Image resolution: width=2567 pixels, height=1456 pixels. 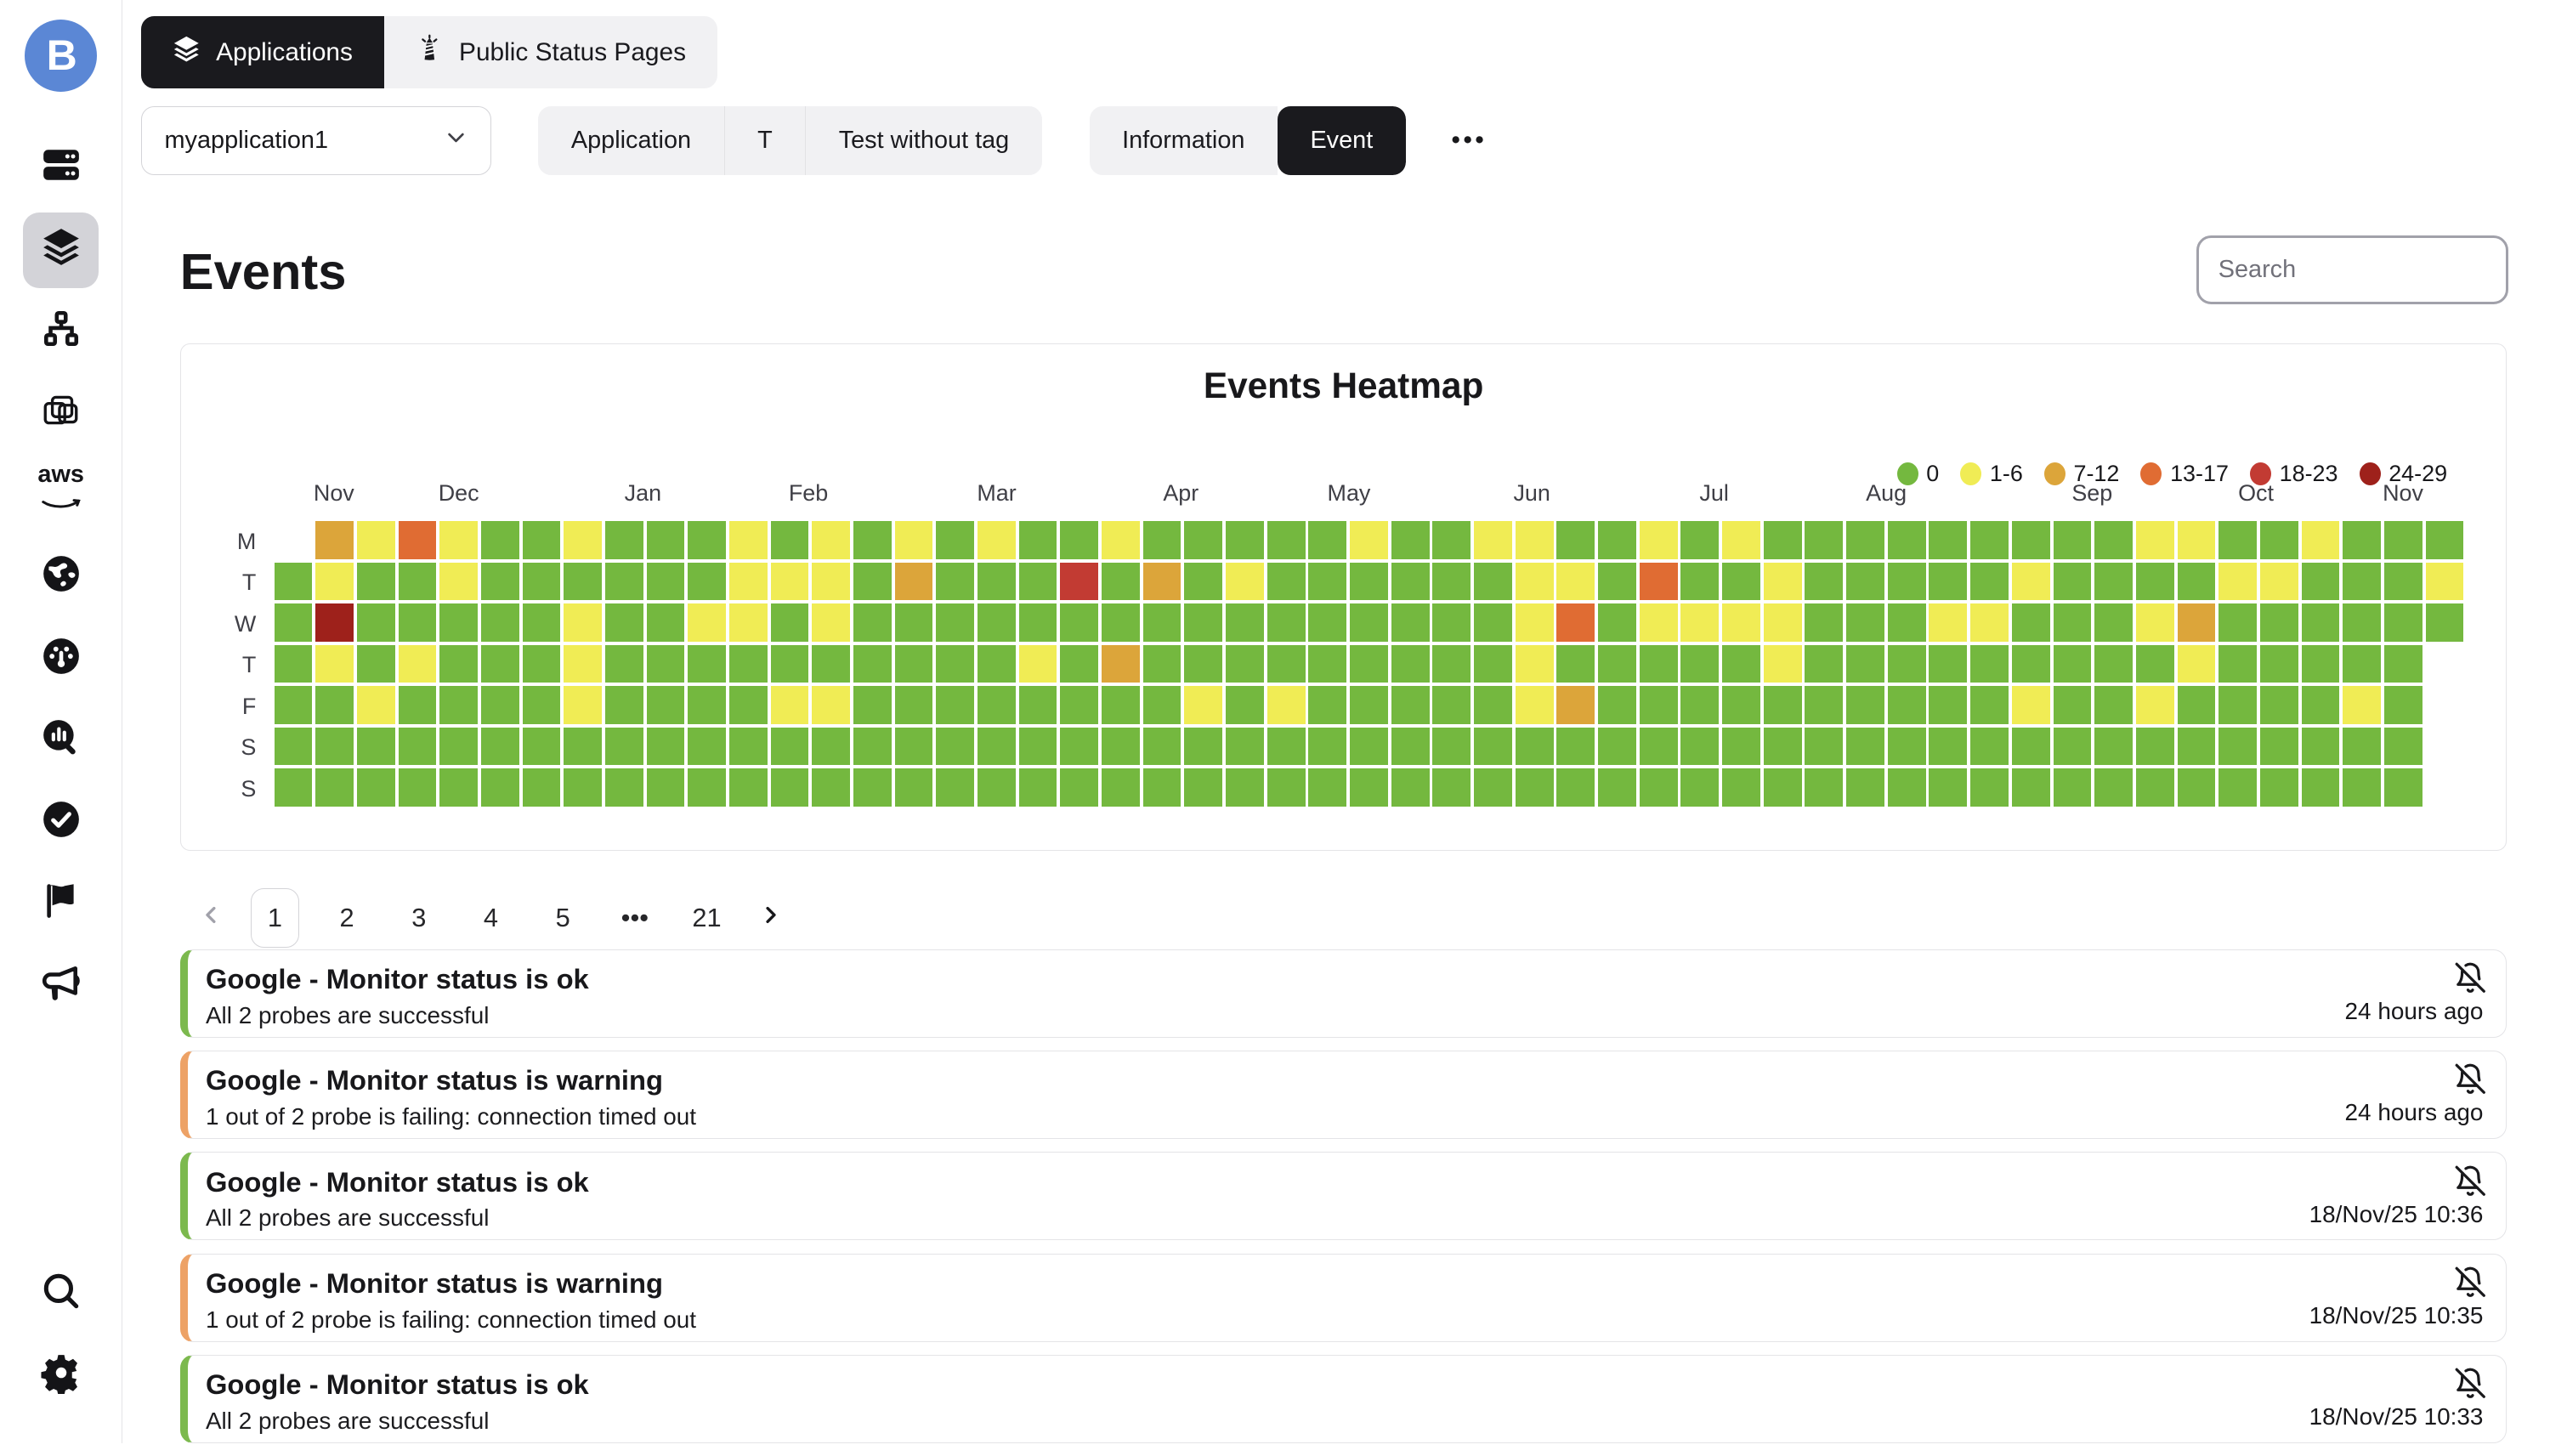 What do you see at coordinates (61, 741) in the screenshot?
I see `sidebar-item-metrics-explorer` at bounding box center [61, 741].